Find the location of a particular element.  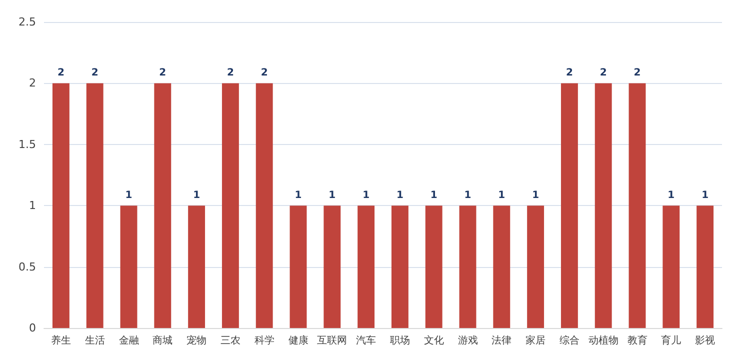

y-tick-label: 1.5 is located at coordinates (27, 144).